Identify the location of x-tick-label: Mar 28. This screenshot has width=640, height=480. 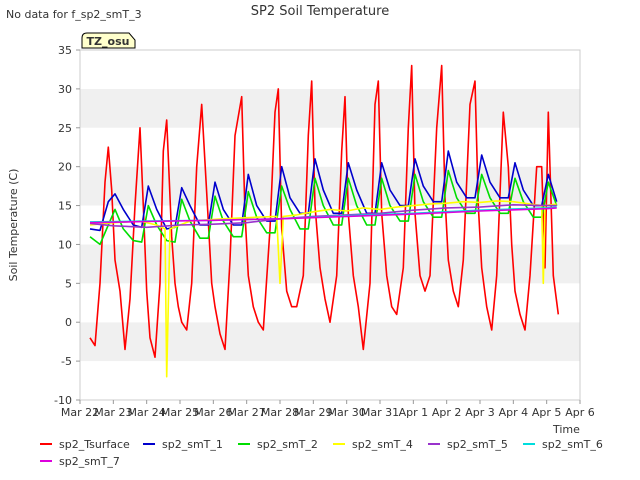
(280, 412).